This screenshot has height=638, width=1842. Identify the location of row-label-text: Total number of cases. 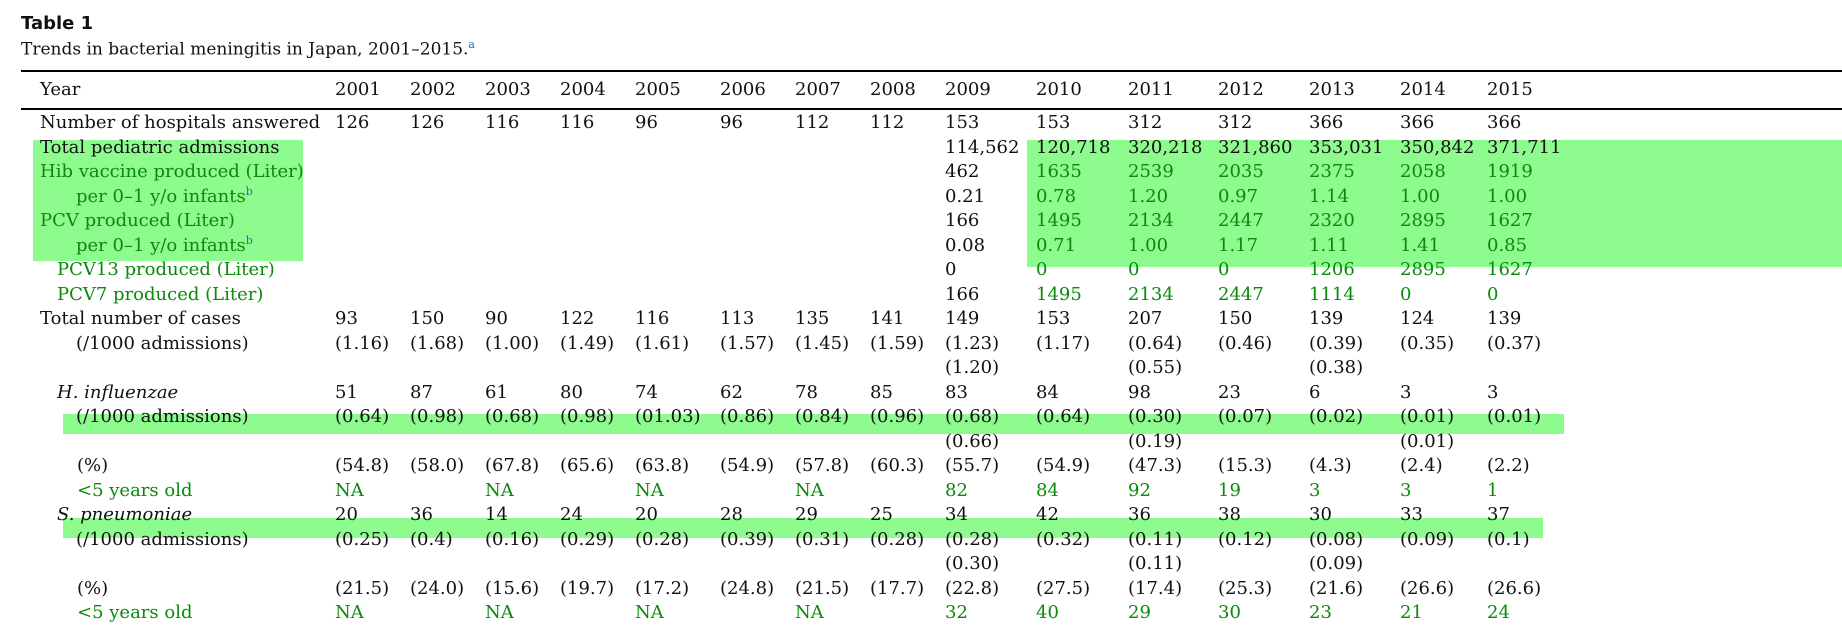
(140, 318).